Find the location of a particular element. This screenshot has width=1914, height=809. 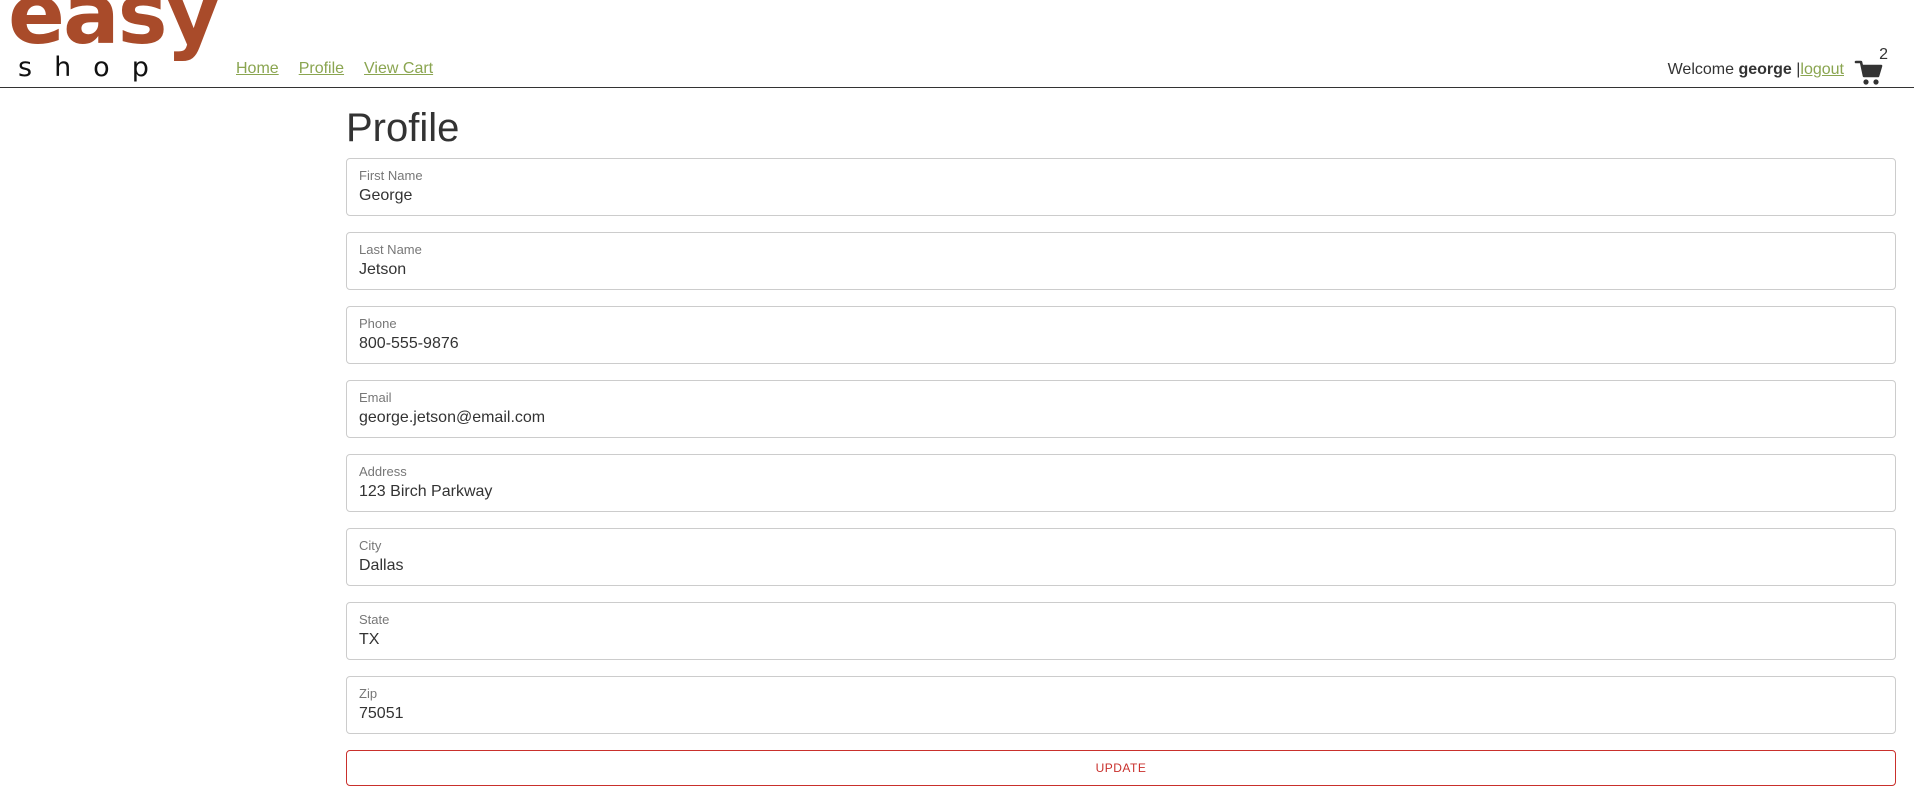

first-name-label: First Name is located at coordinates (391, 175).